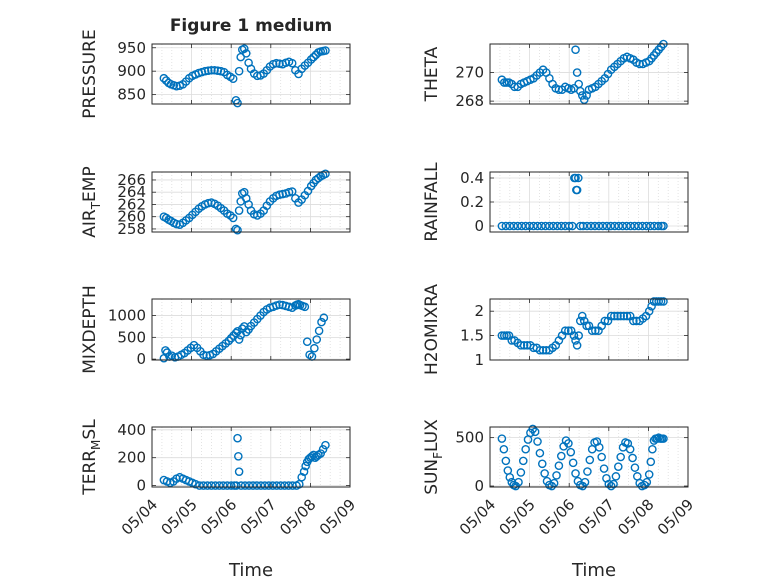  I want to click on subplot-pressure: 850 900 950 PRESSURE, so click(215, 74).